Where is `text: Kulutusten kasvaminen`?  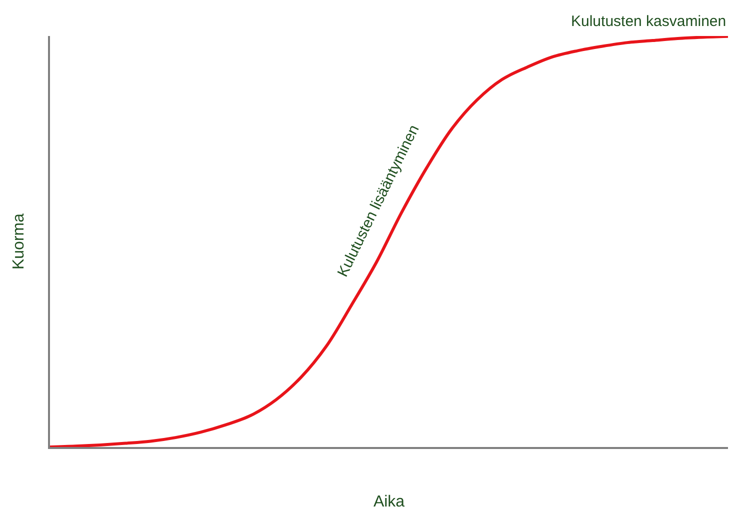 text: Kulutusten kasvaminen is located at coordinates (648, 21).